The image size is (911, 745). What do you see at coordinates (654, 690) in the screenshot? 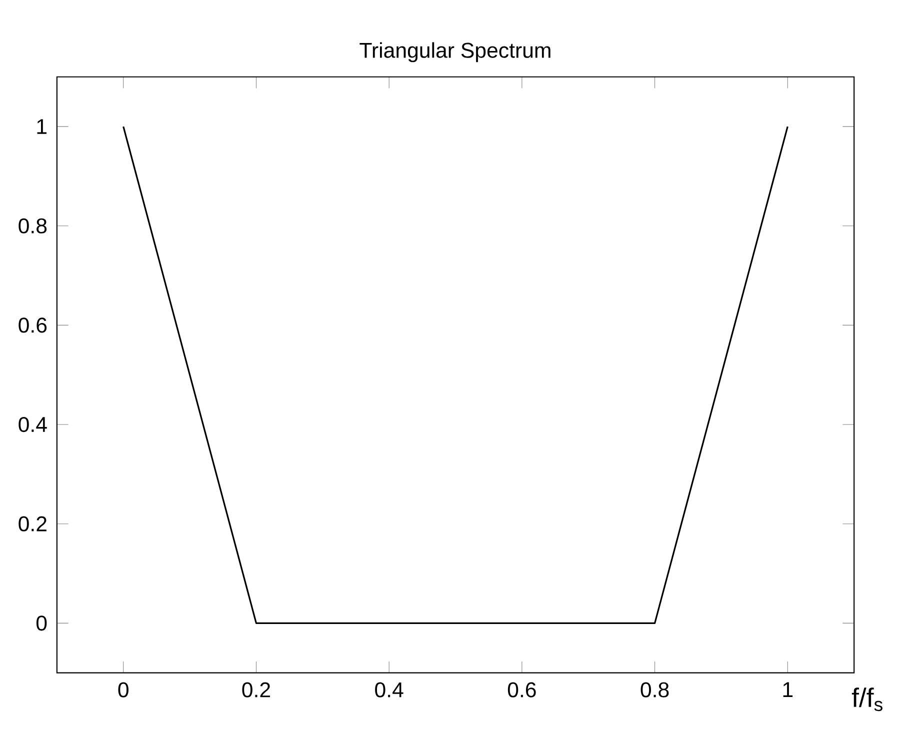
I see `x-tick-label: 0.8` at bounding box center [654, 690].